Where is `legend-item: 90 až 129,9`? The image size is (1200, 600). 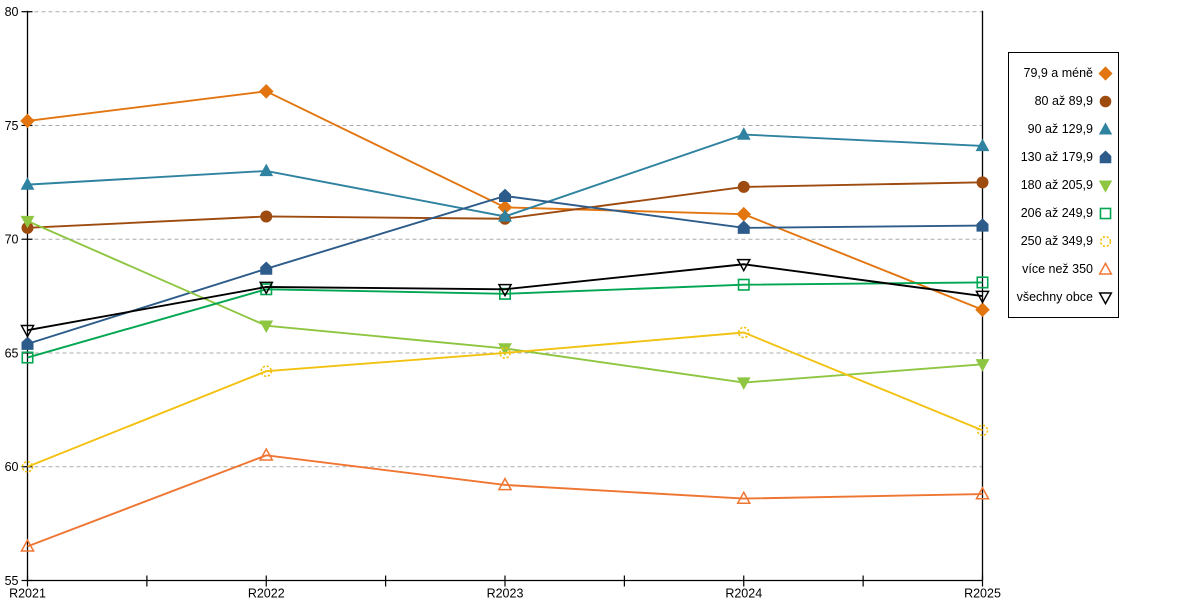 legend-item: 90 až 129,9 is located at coordinates (1063, 129).